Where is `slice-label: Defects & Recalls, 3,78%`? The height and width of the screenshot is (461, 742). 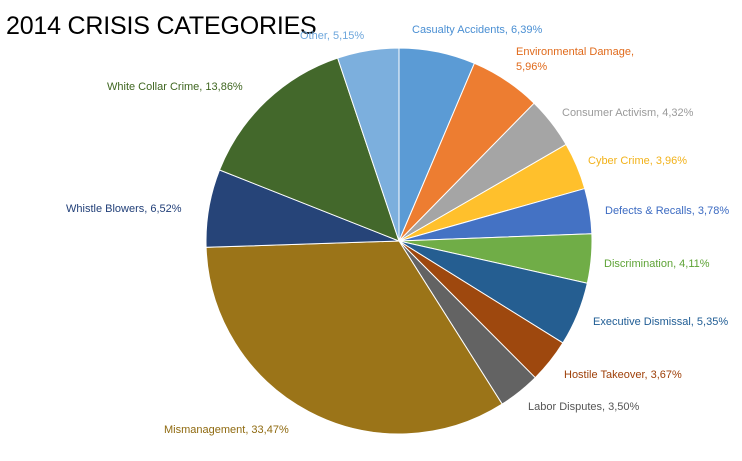 slice-label: Defects & Recalls, 3,78% is located at coordinates (667, 211).